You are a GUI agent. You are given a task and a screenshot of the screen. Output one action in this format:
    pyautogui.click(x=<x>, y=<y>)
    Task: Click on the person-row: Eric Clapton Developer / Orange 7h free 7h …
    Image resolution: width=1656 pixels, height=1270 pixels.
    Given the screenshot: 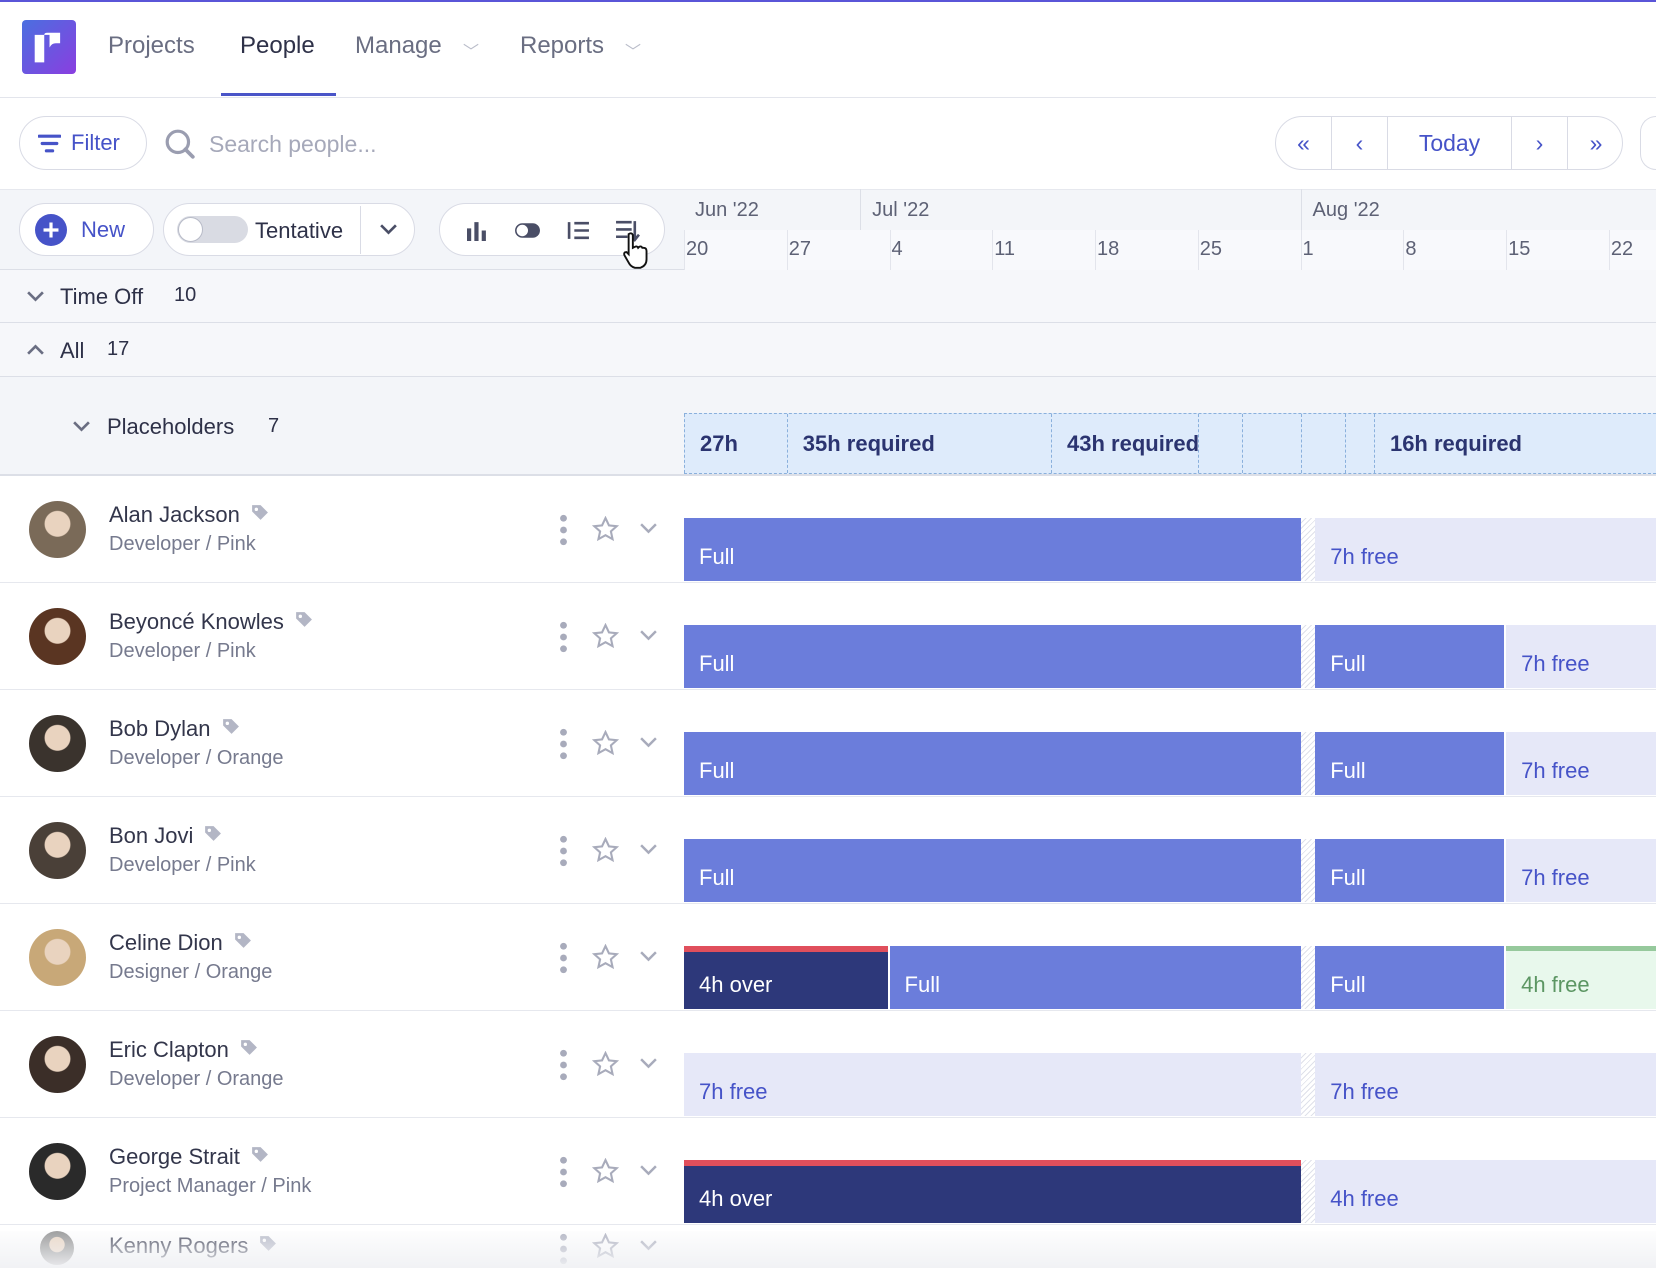 What is the action you would take?
    pyautogui.click(x=828, y=1064)
    